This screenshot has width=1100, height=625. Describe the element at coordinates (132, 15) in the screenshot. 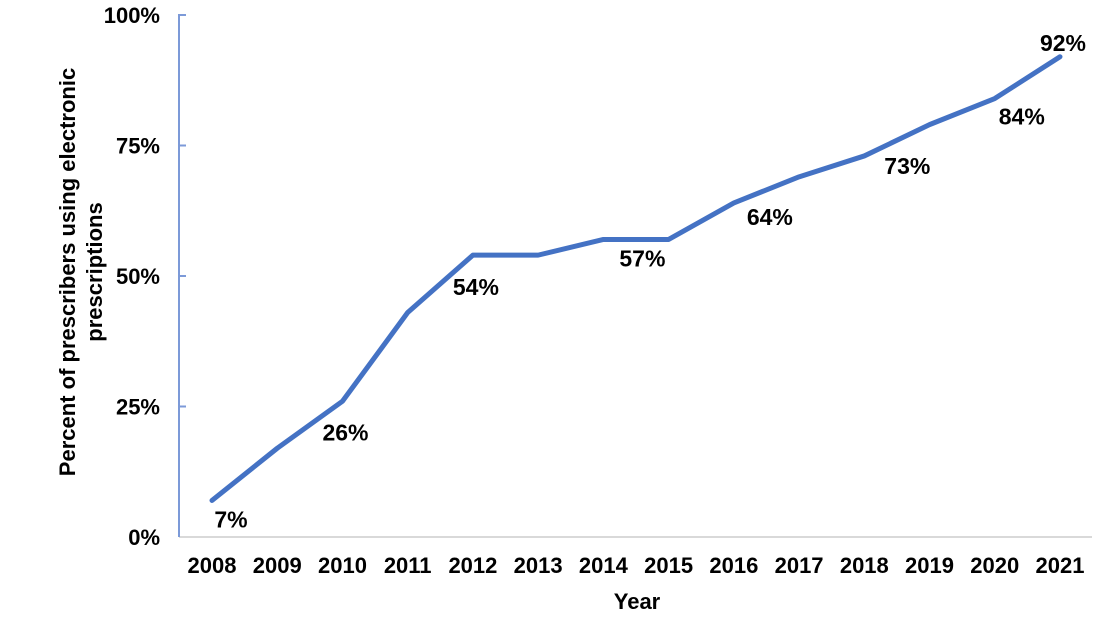

I see `y-tick-label: 100%` at that location.